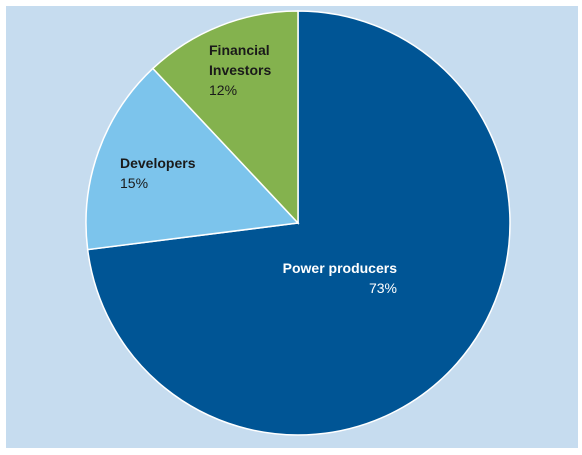  What do you see at coordinates (340, 278) in the screenshot?
I see `slice-label-power-producers: Power producers 73%` at bounding box center [340, 278].